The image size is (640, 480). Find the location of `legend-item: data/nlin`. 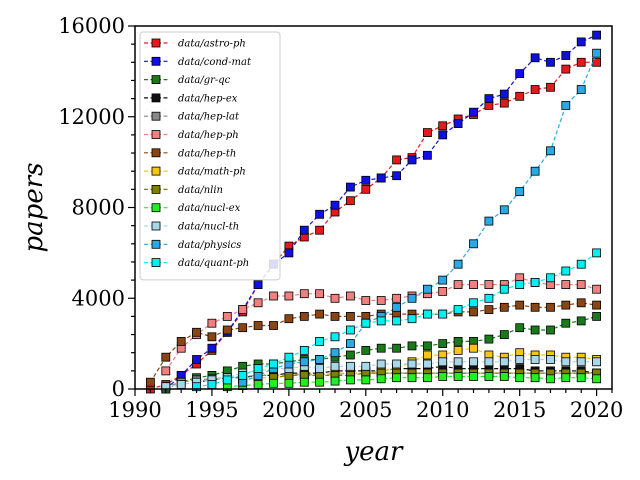

legend-item: data/nlin is located at coordinates (183, 190).